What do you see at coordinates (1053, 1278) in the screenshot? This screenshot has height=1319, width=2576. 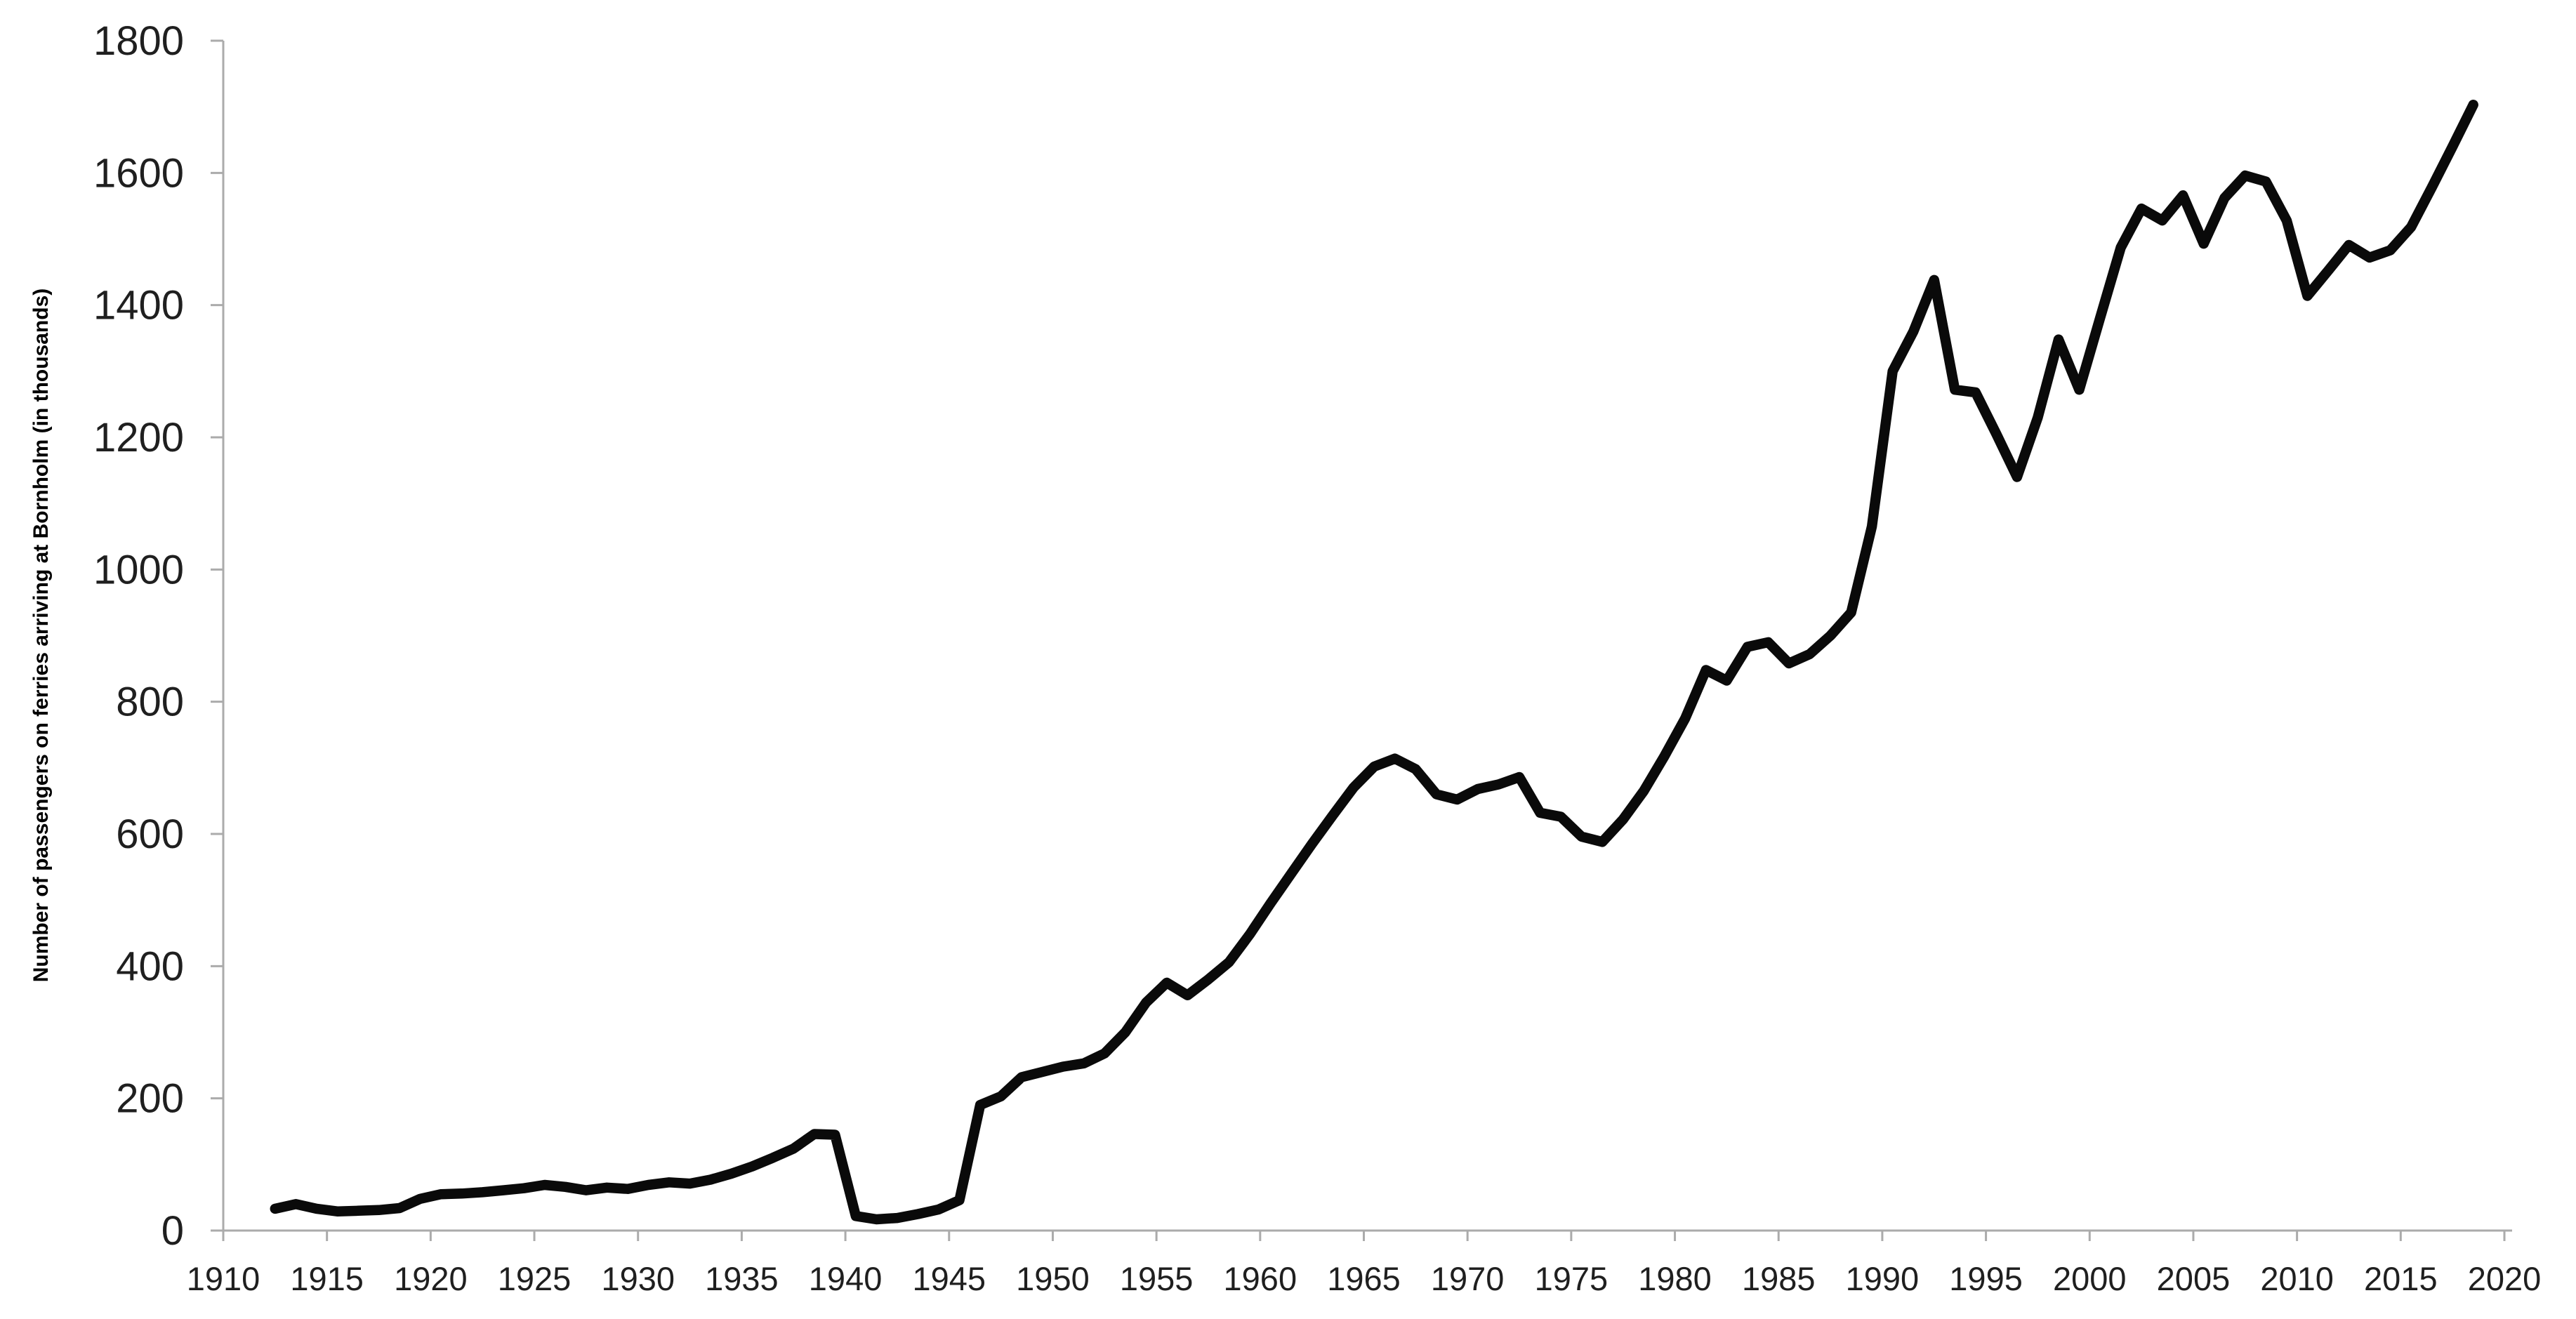 I see `x-tick-label: 1950` at bounding box center [1053, 1278].